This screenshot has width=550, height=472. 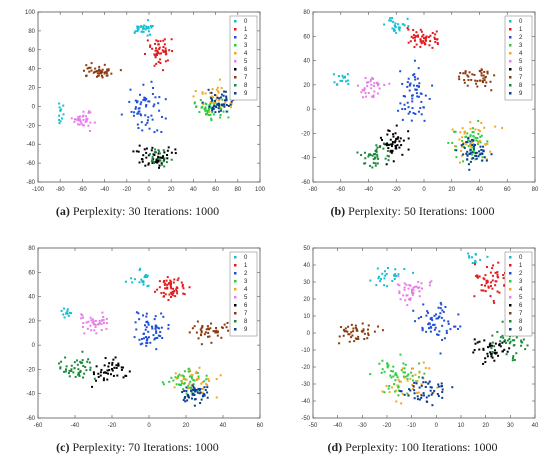 I want to click on y-tick-label: 60, so click(x=306, y=37).